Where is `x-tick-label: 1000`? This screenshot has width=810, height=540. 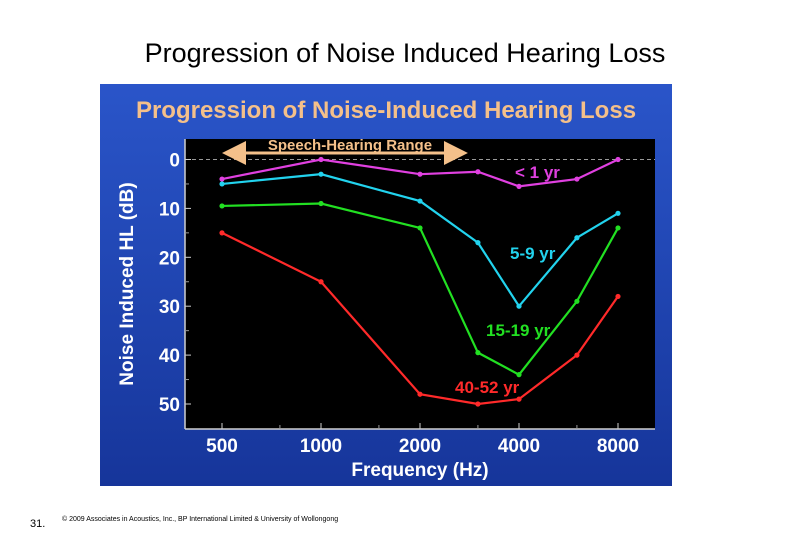 x-tick-label: 1000 is located at coordinates (321, 446).